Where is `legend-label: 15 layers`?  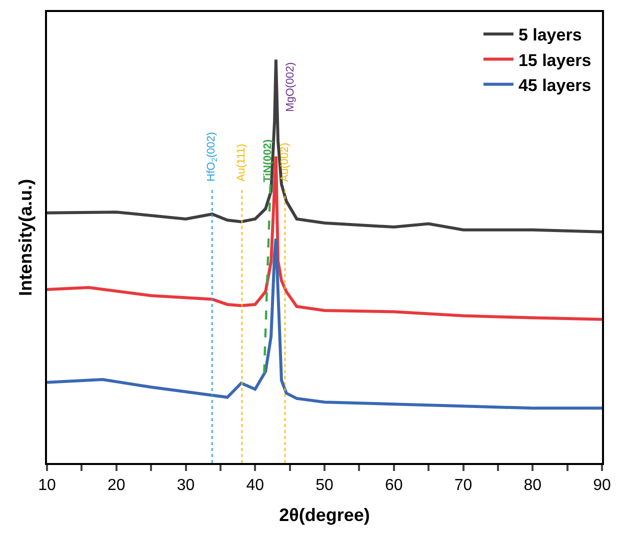 legend-label: 15 layers is located at coordinates (555, 60).